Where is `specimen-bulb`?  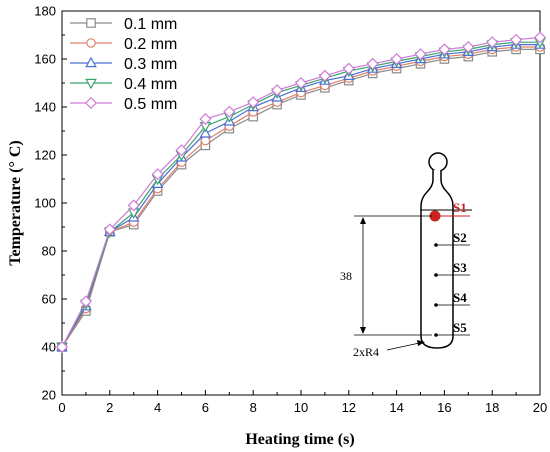
specimen-bulb is located at coordinates (438, 162).